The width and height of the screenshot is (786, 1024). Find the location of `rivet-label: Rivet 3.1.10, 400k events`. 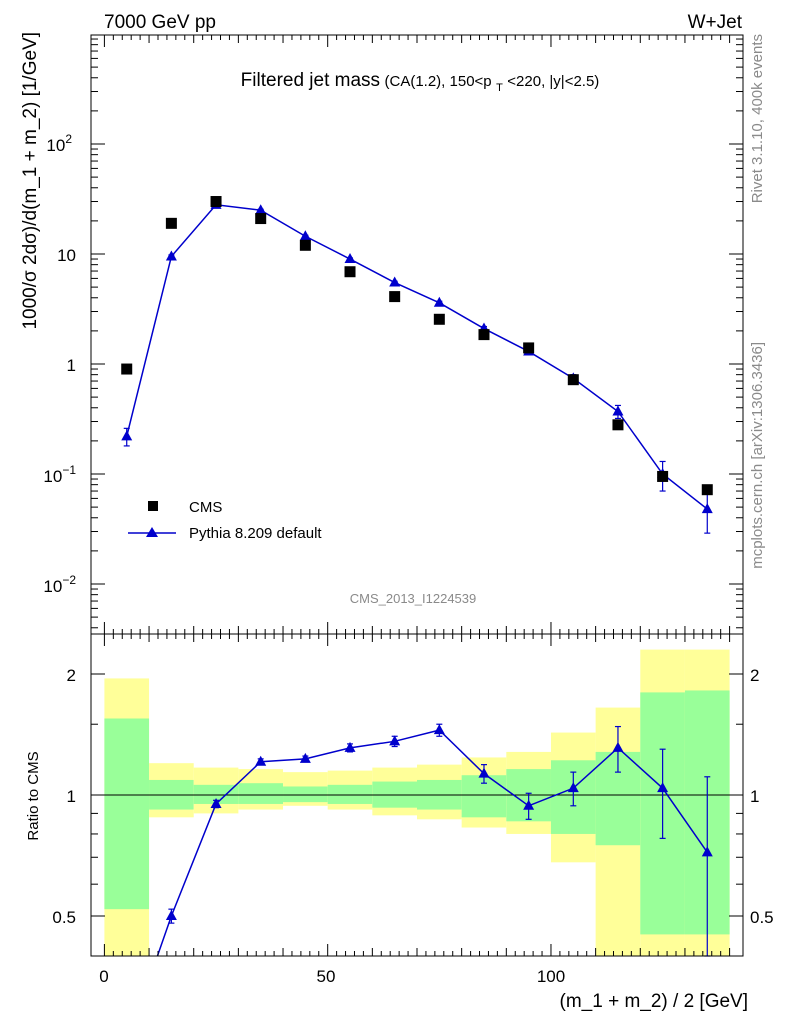

rivet-label: Rivet 3.1.10, 400k events is located at coordinates (757, 118).